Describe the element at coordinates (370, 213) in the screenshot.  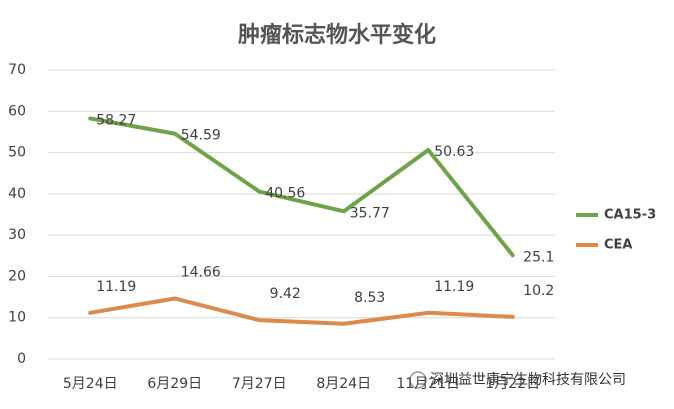
I see `data-label: 35.77` at that location.